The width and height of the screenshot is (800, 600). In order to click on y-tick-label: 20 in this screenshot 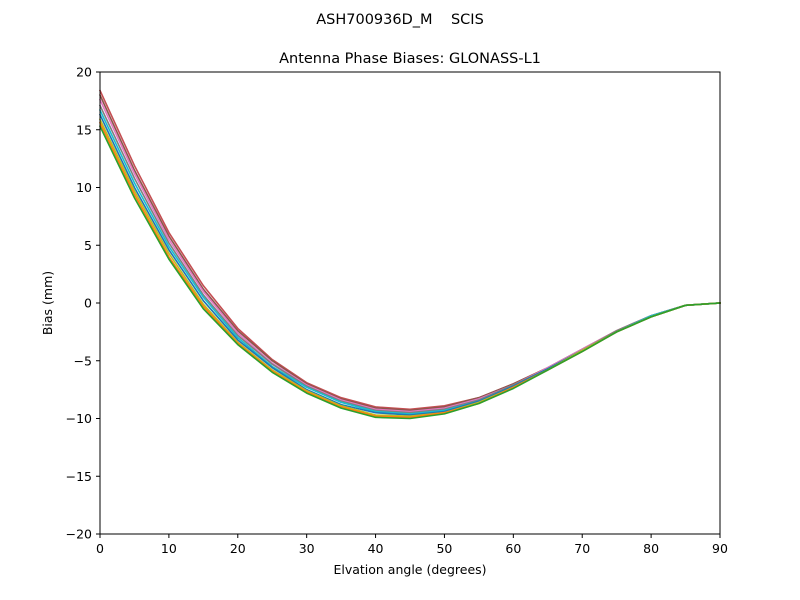, I will do `click(84, 72)`.